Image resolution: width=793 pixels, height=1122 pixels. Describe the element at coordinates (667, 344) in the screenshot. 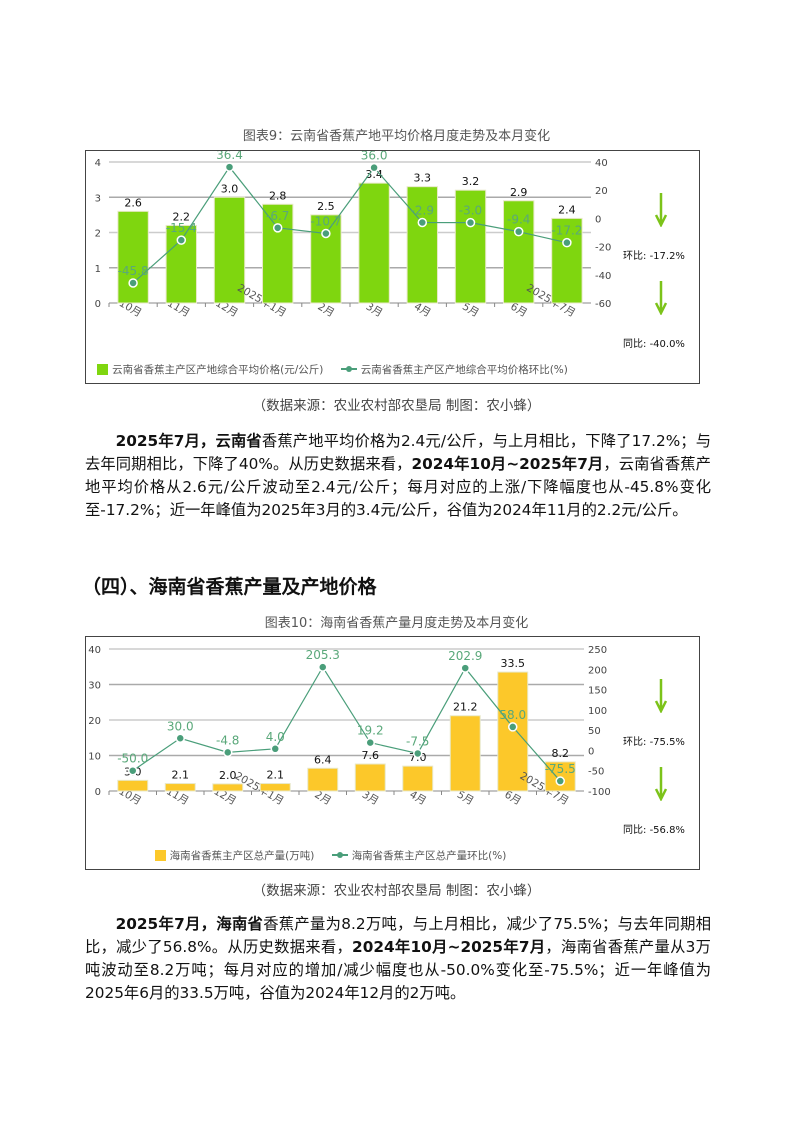

I see `yoy-value: -40.0%` at that location.